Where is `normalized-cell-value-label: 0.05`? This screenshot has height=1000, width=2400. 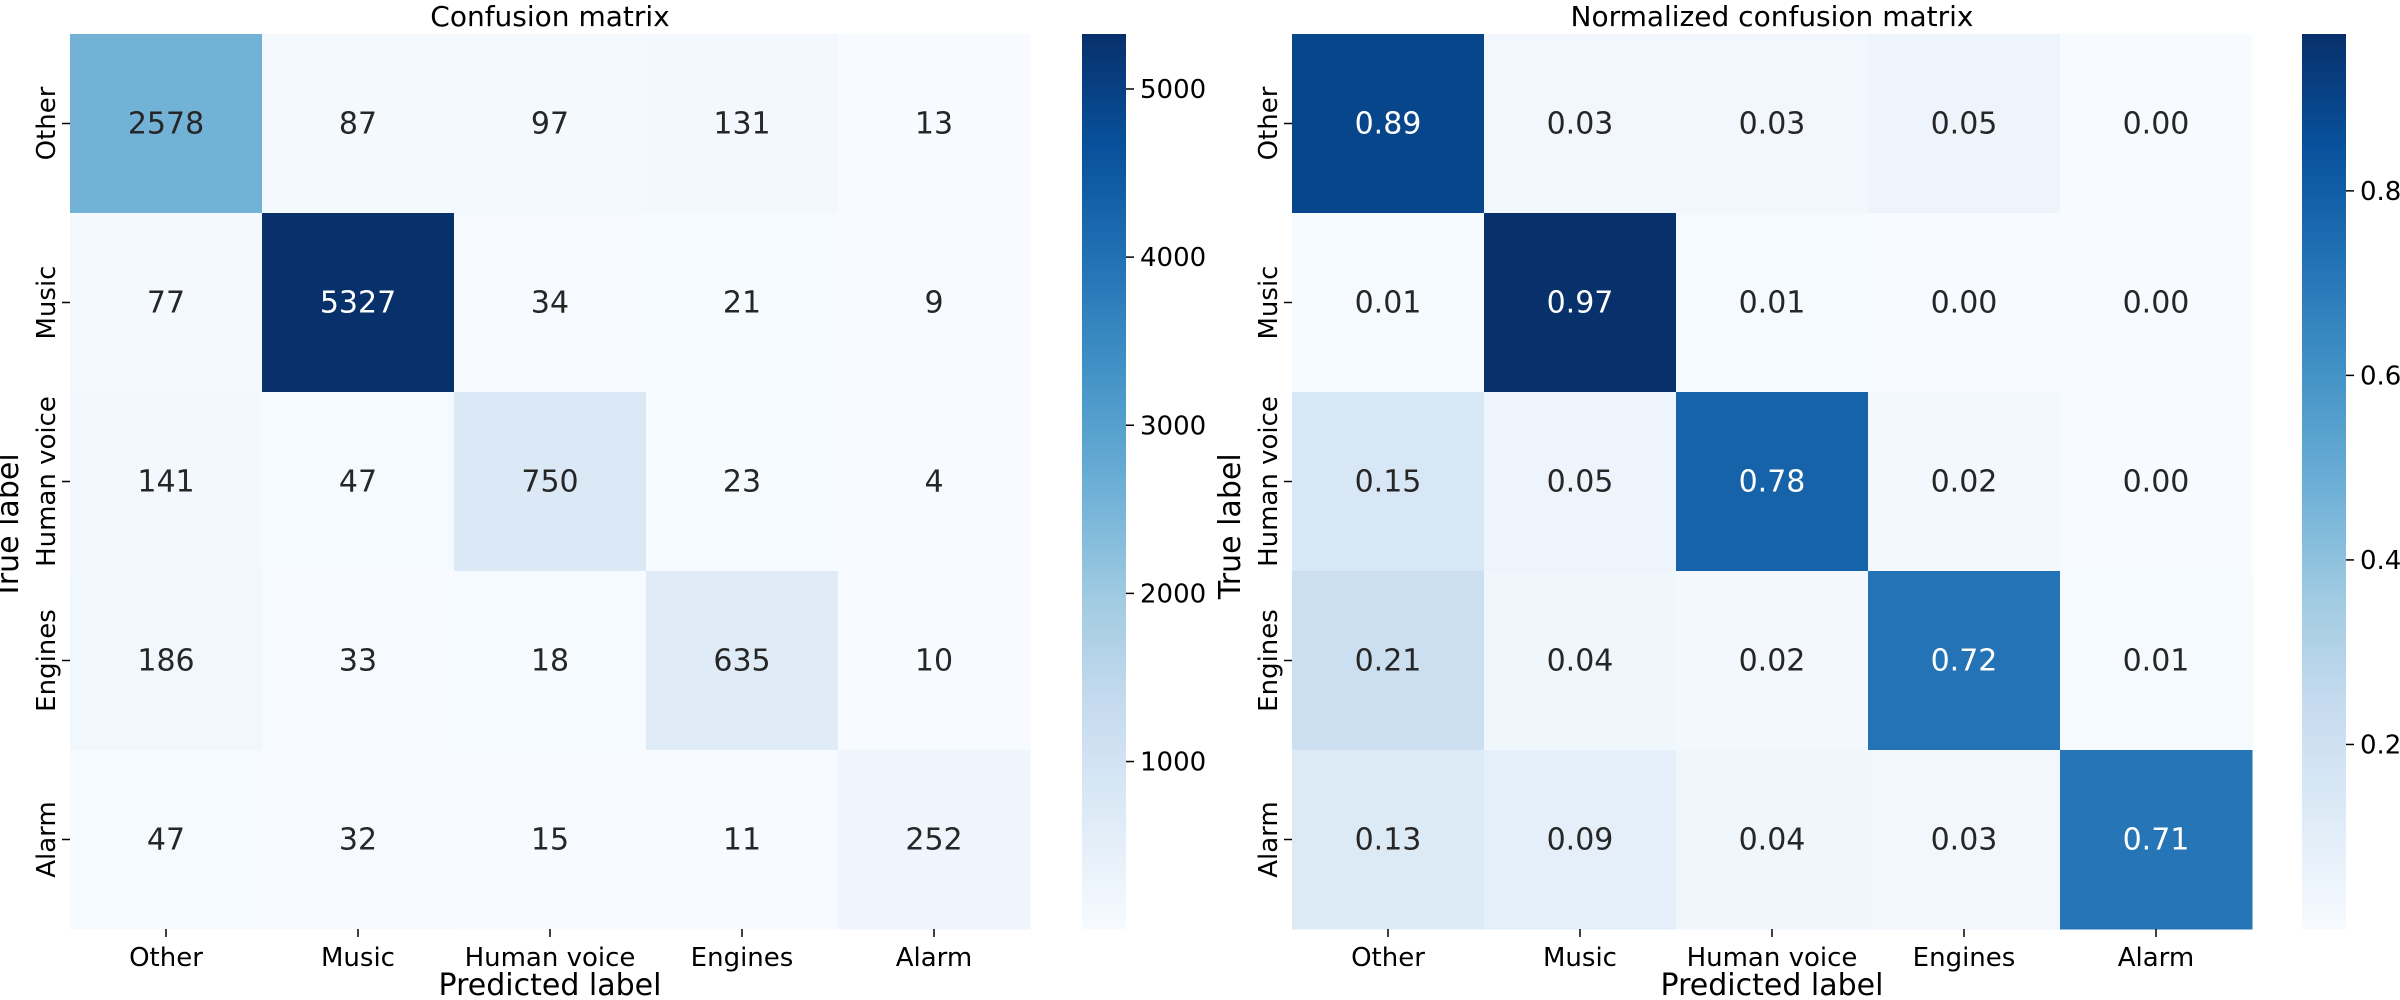
normalized-cell-value-label: 0.05 is located at coordinates (1580, 482).